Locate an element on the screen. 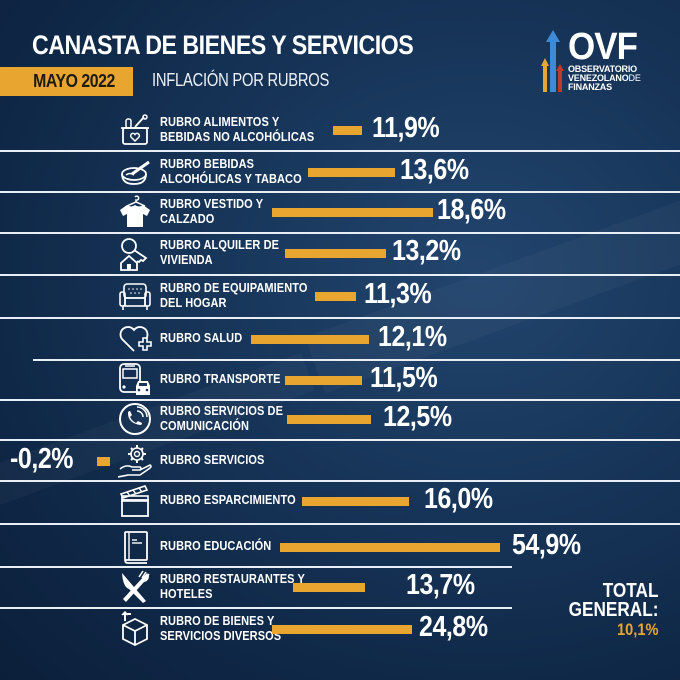 This screenshot has height=680, width=680. total-label: TOTAL is located at coordinates (630, 591).